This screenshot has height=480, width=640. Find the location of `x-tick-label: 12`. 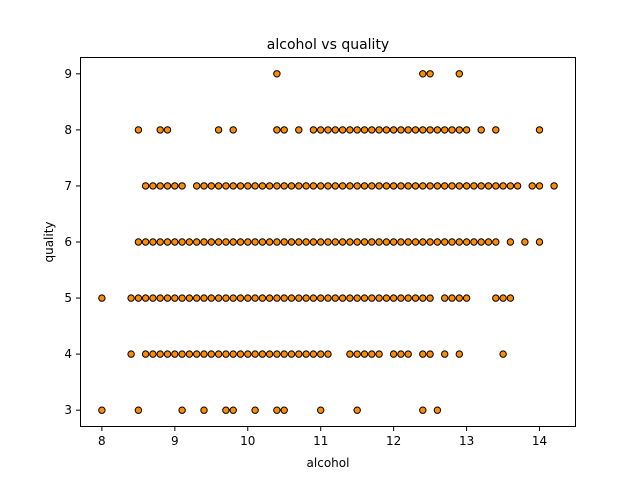

x-tick-label: 12 is located at coordinates (393, 441).